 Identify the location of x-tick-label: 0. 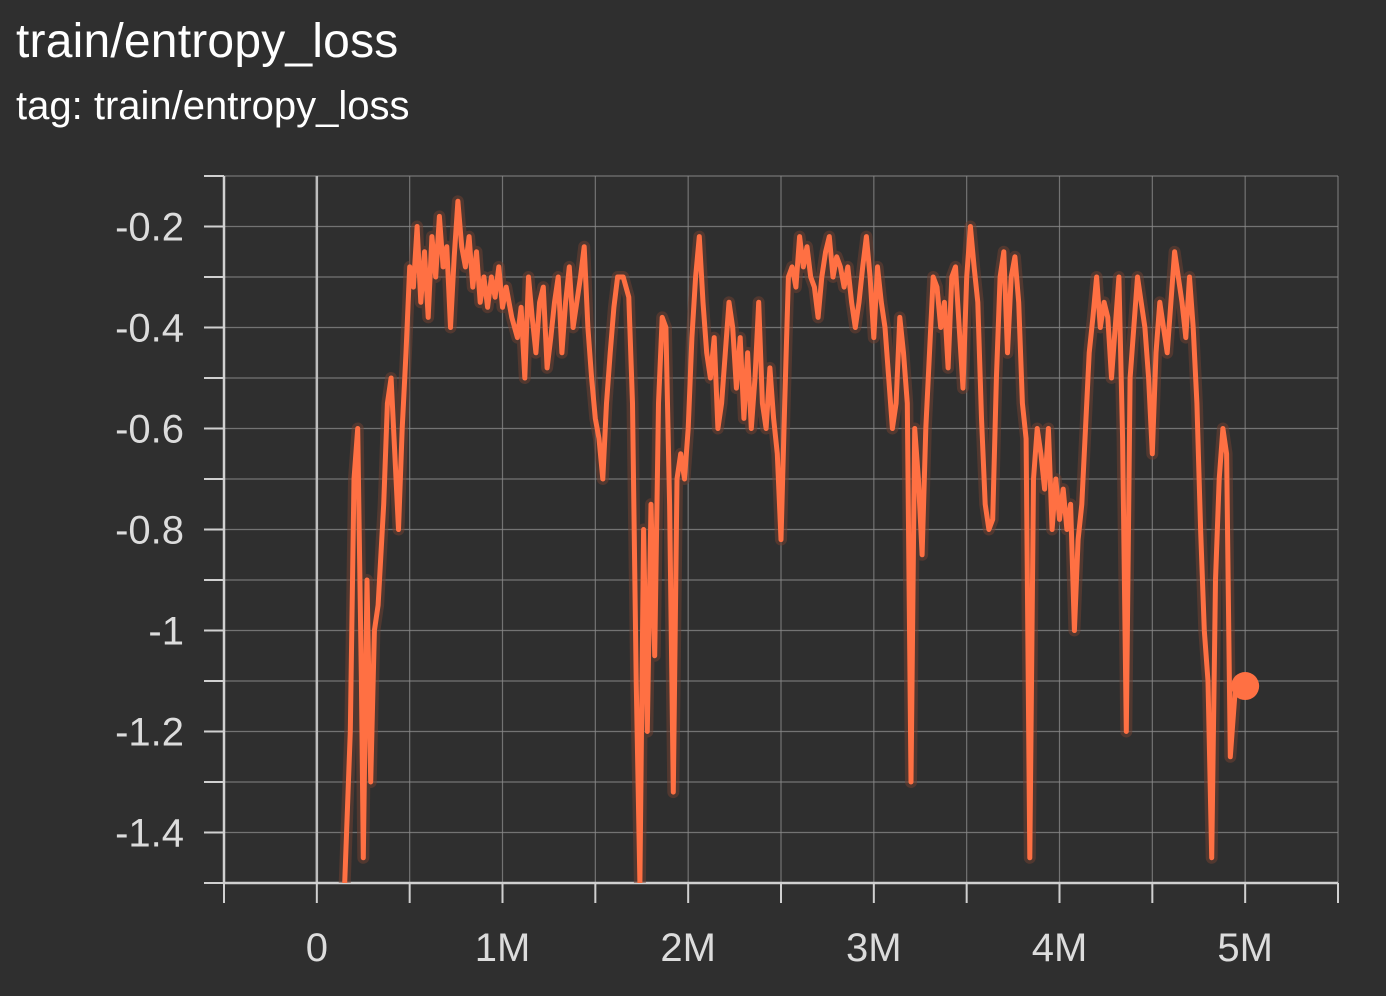
(317, 948).